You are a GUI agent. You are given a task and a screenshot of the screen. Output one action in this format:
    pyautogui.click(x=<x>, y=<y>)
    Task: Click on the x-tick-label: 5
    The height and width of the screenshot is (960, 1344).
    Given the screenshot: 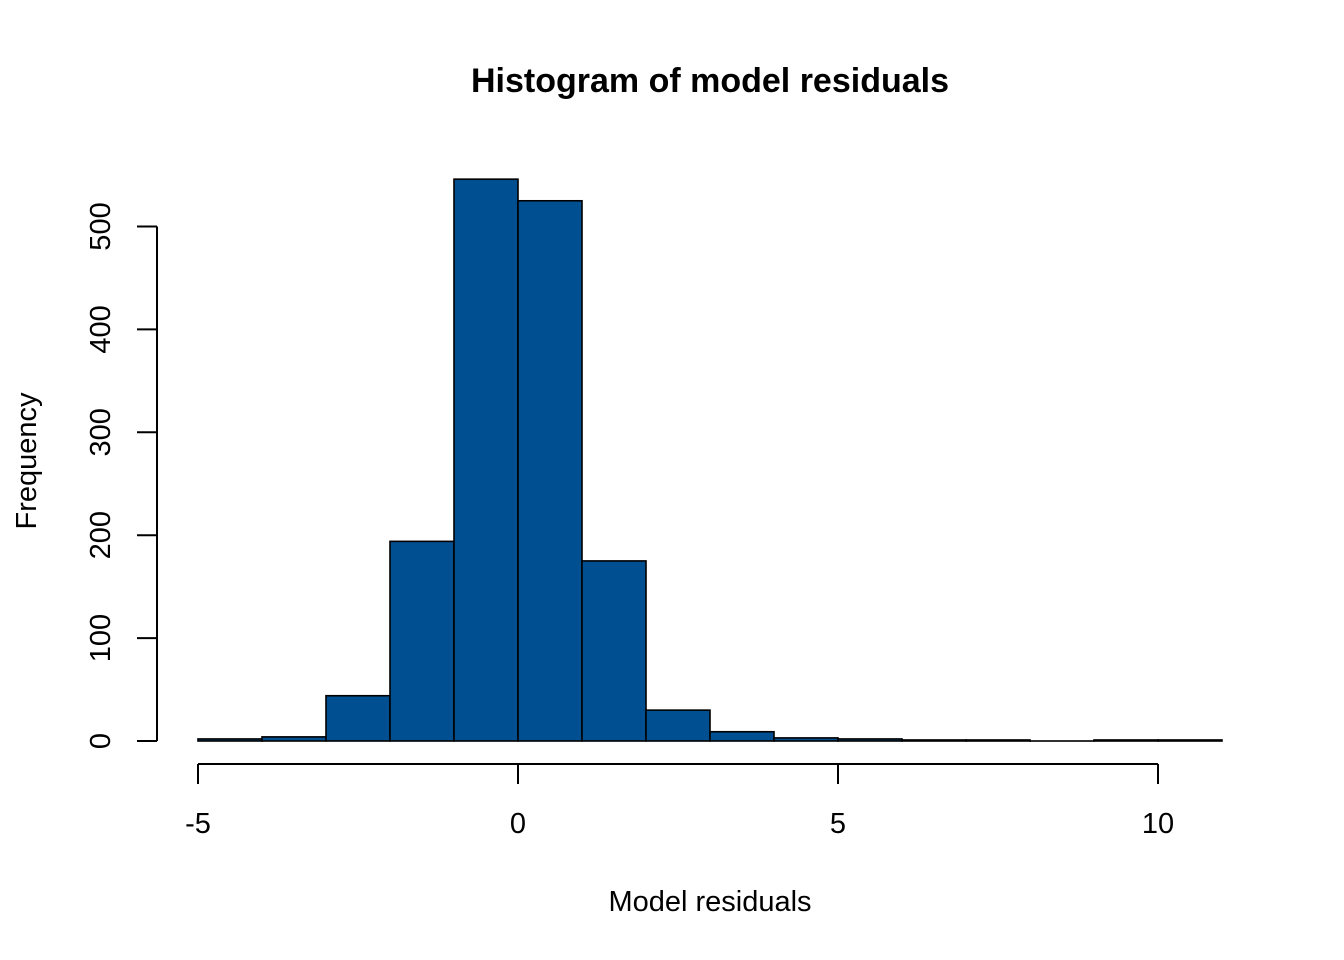 What is the action you would take?
    pyautogui.click(x=838, y=824)
    